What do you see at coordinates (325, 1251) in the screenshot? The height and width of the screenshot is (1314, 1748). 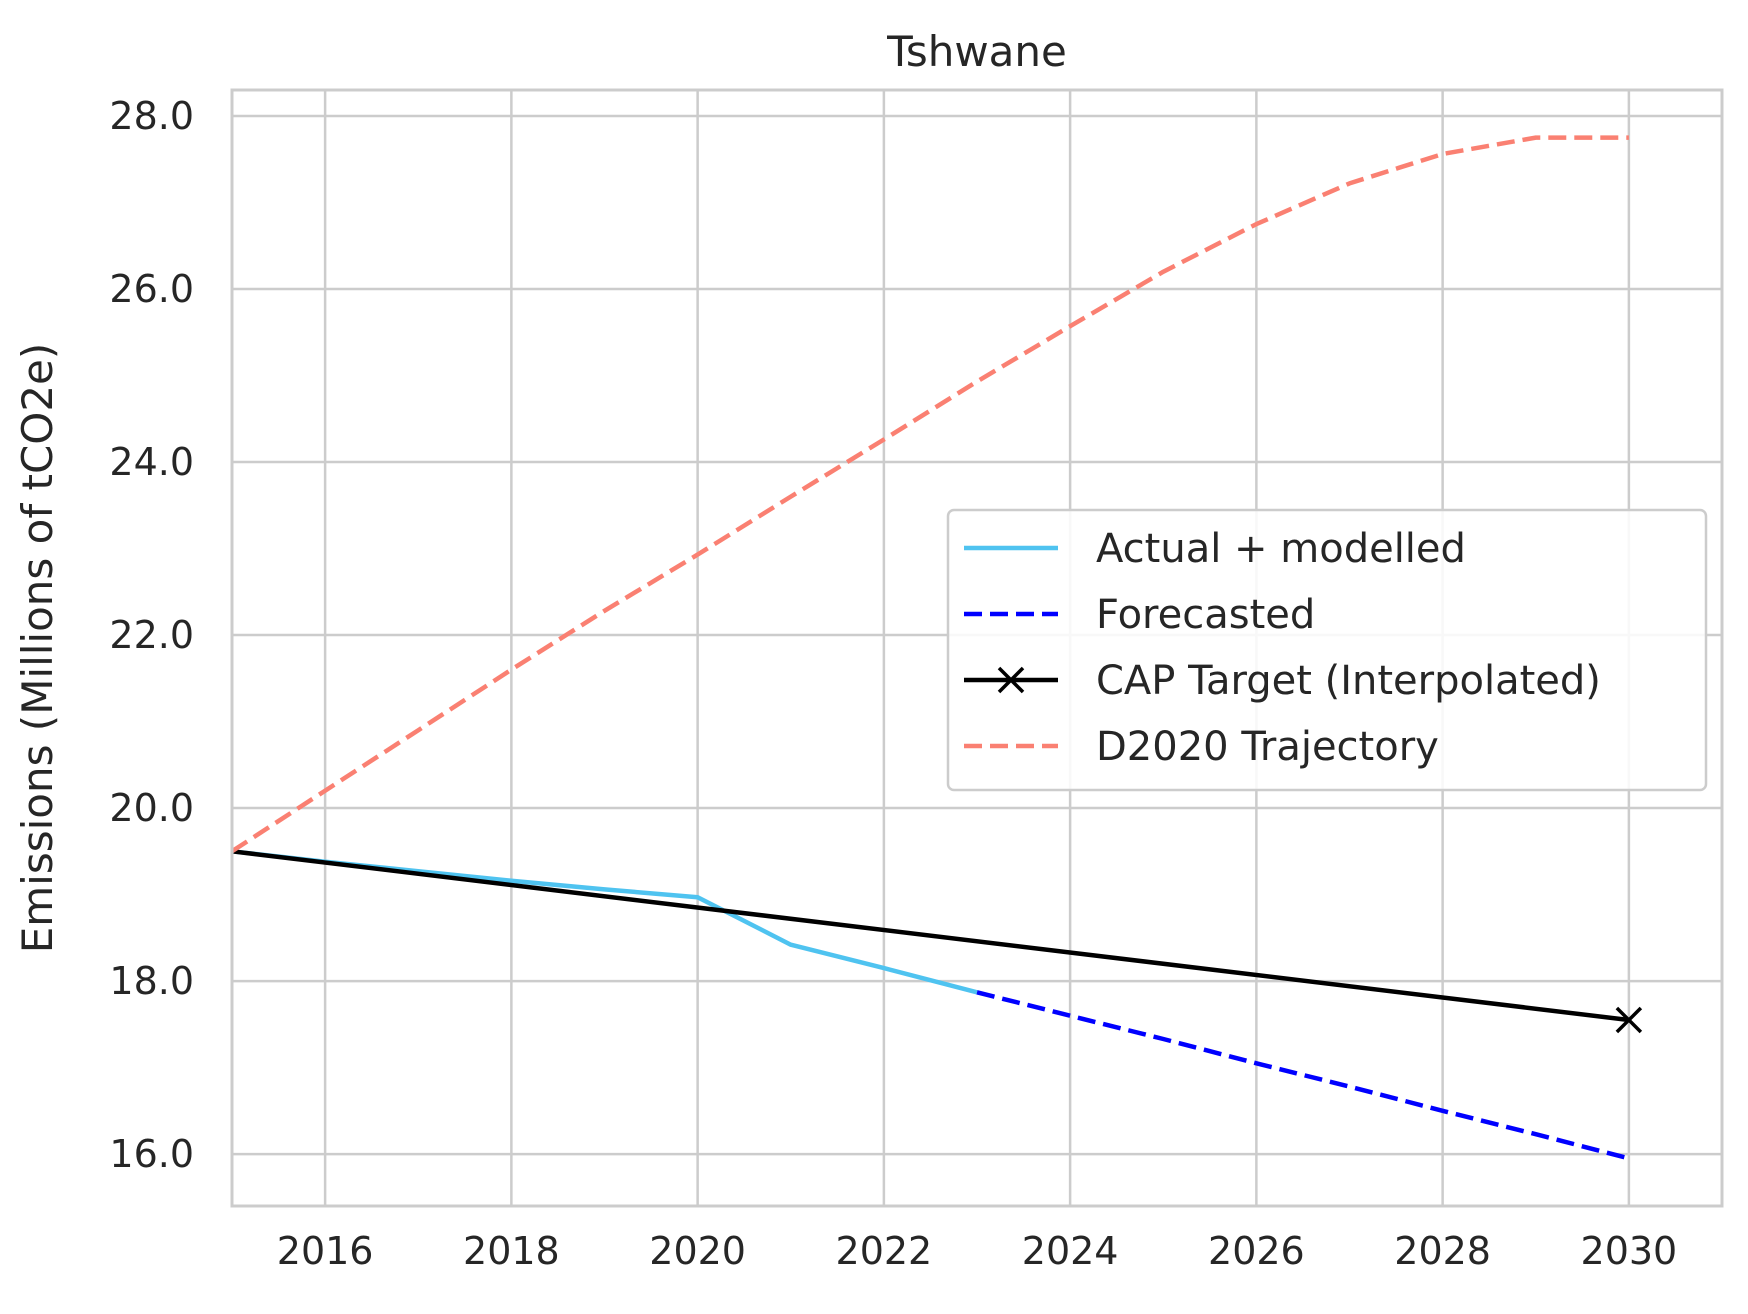 I see `x-tick-label: 2016` at bounding box center [325, 1251].